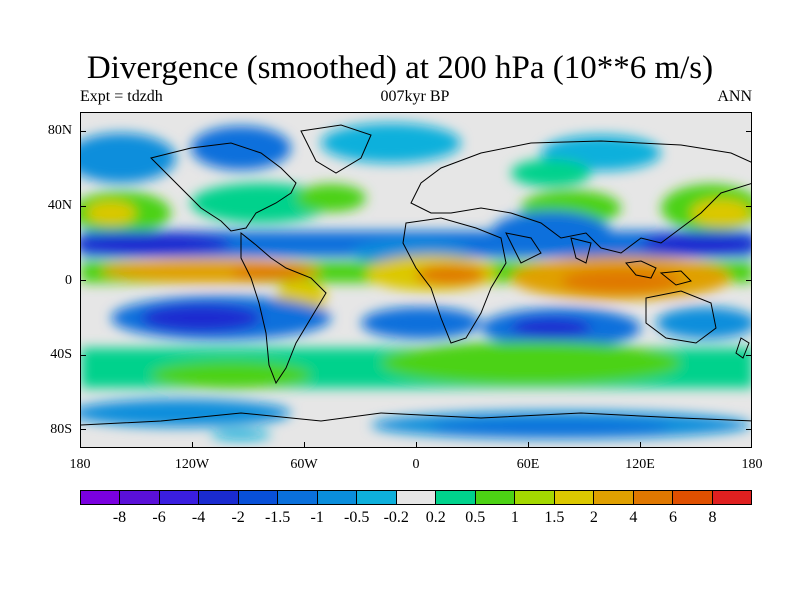 This screenshot has height=600, width=800. What do you see at coordinates (734, 96) in the screenshot?
I see `season-label: ANN` at bounding box center [734, 96].